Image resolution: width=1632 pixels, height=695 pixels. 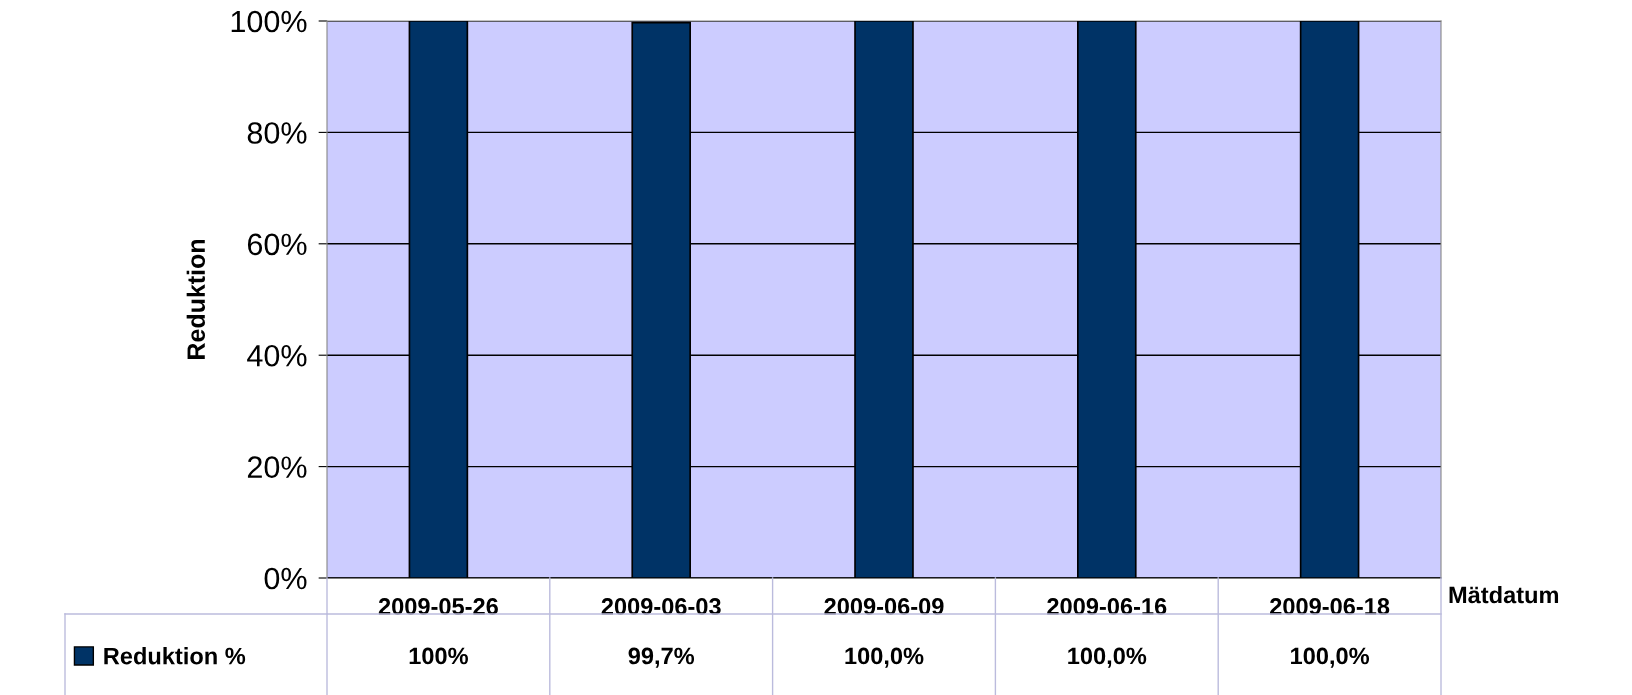 I want to click on y-tick-label: 0%, so click(x=285, y=578).